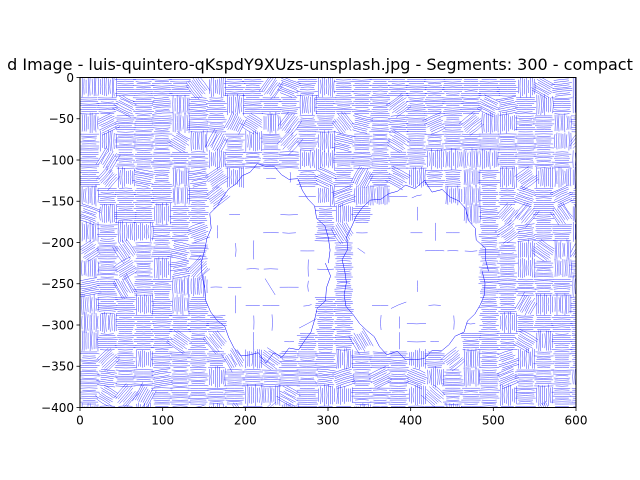 This screenshot has height=480, width=640. I want to click on y-tick-label: −200, so click(57, 243).